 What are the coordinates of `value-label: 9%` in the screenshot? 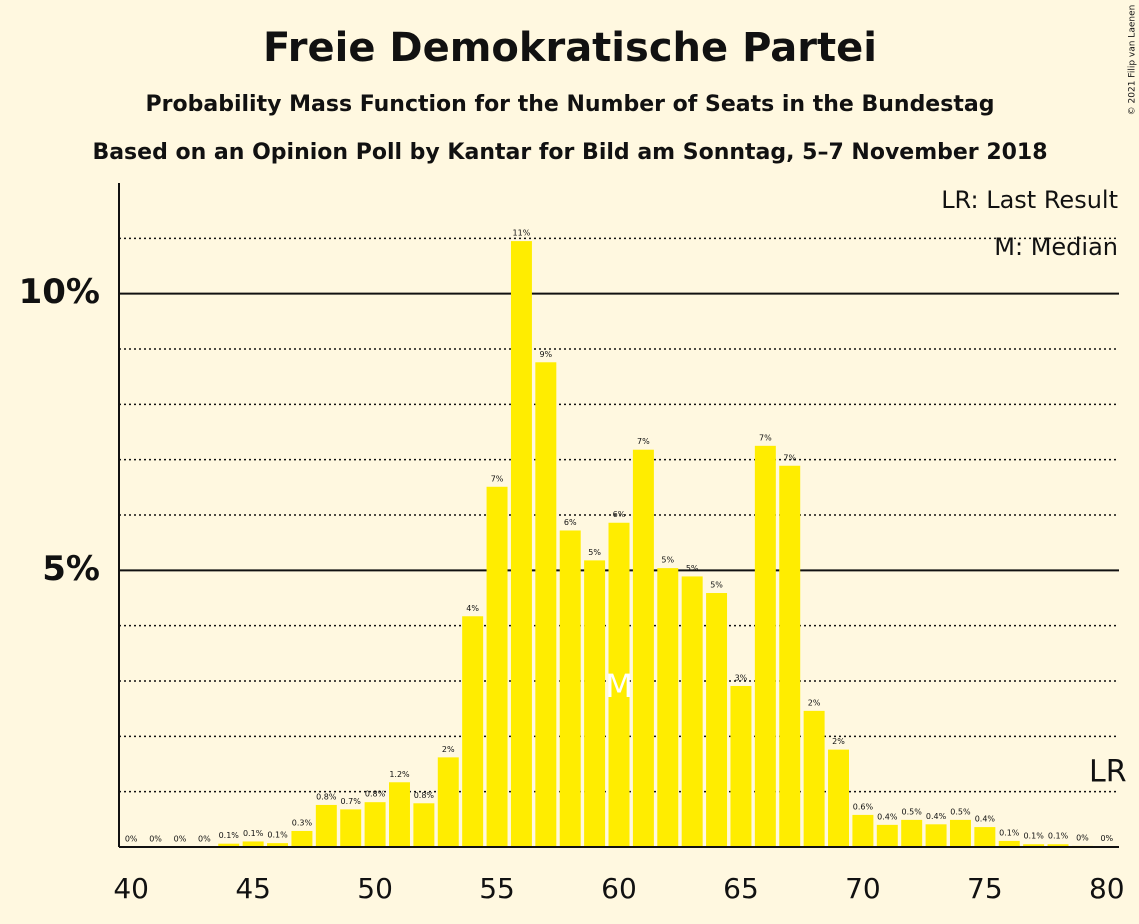 It's located at (545, 354).